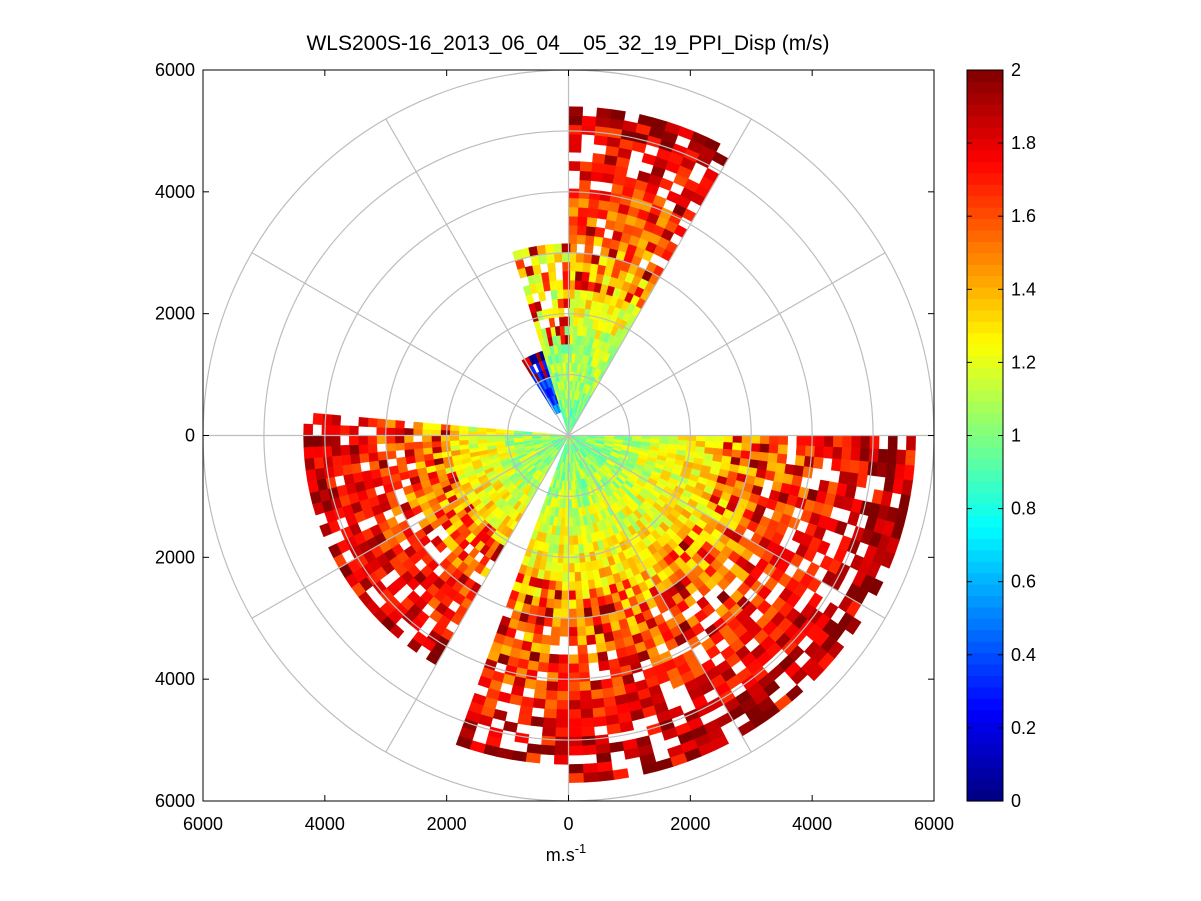 The height and width of the screenshot is (901, 1201). I want to click on y-tick-label: 4000, so click(175, 192).